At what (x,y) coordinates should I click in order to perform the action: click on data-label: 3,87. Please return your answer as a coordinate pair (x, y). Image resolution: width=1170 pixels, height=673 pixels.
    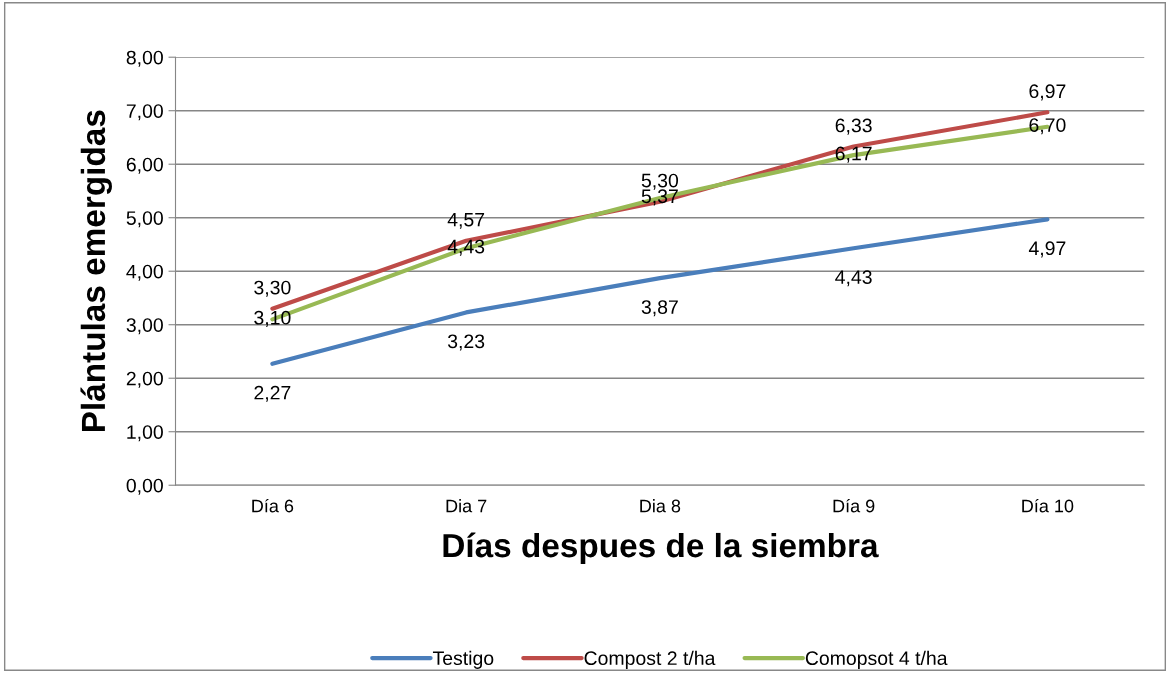
    Looking at the image, I should click on (659, 308).